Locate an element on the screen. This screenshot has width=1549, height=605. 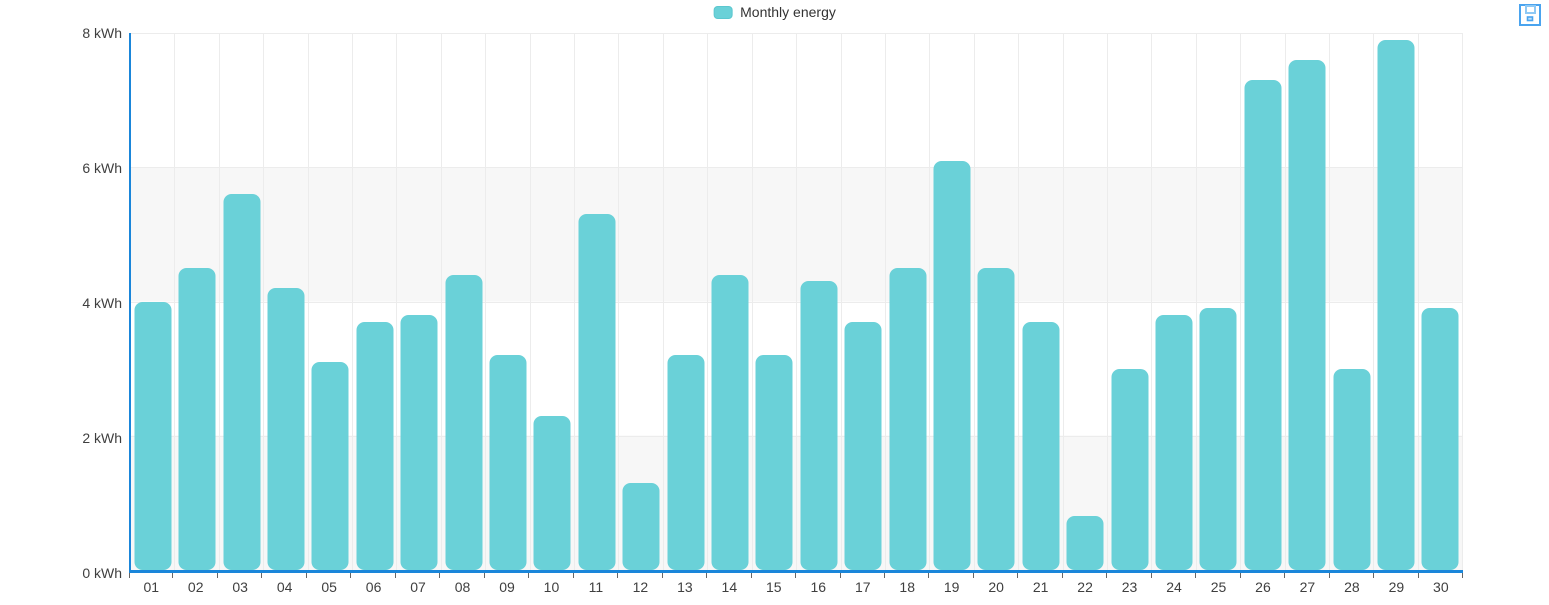
x-tick-label-03: 03 is located at coordinates (240, 587).